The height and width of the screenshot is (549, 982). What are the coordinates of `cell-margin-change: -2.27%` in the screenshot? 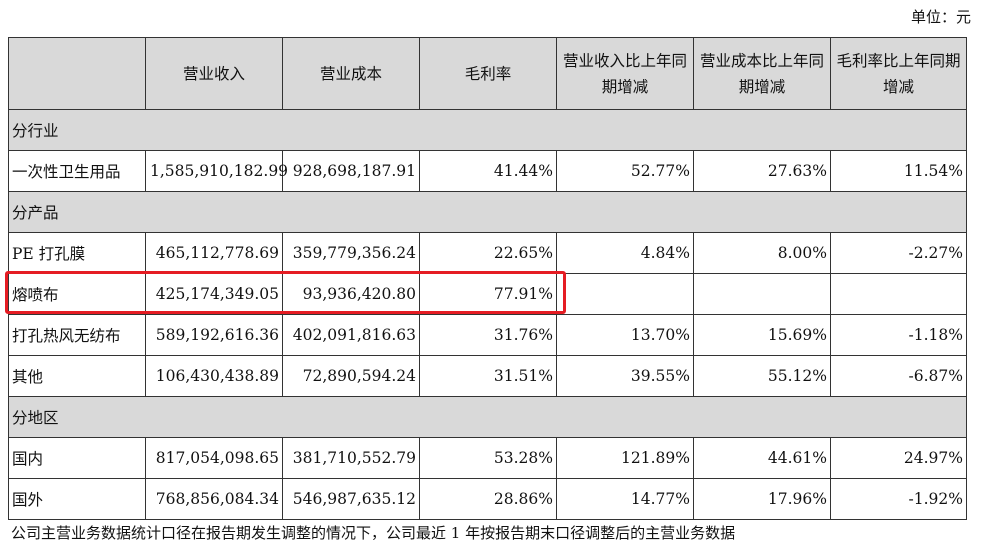 It's located at (898, 253).